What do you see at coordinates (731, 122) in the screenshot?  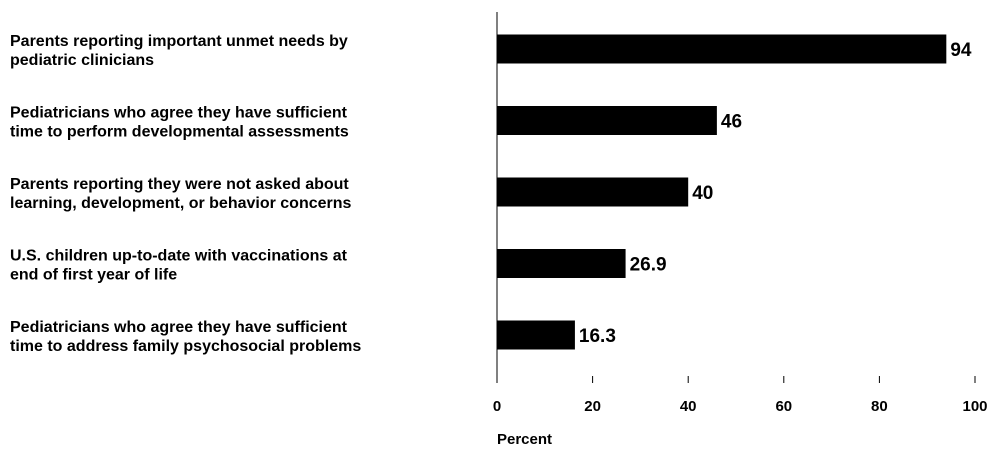 I see `data-label-2: 46` at bounding box center [731, 122].